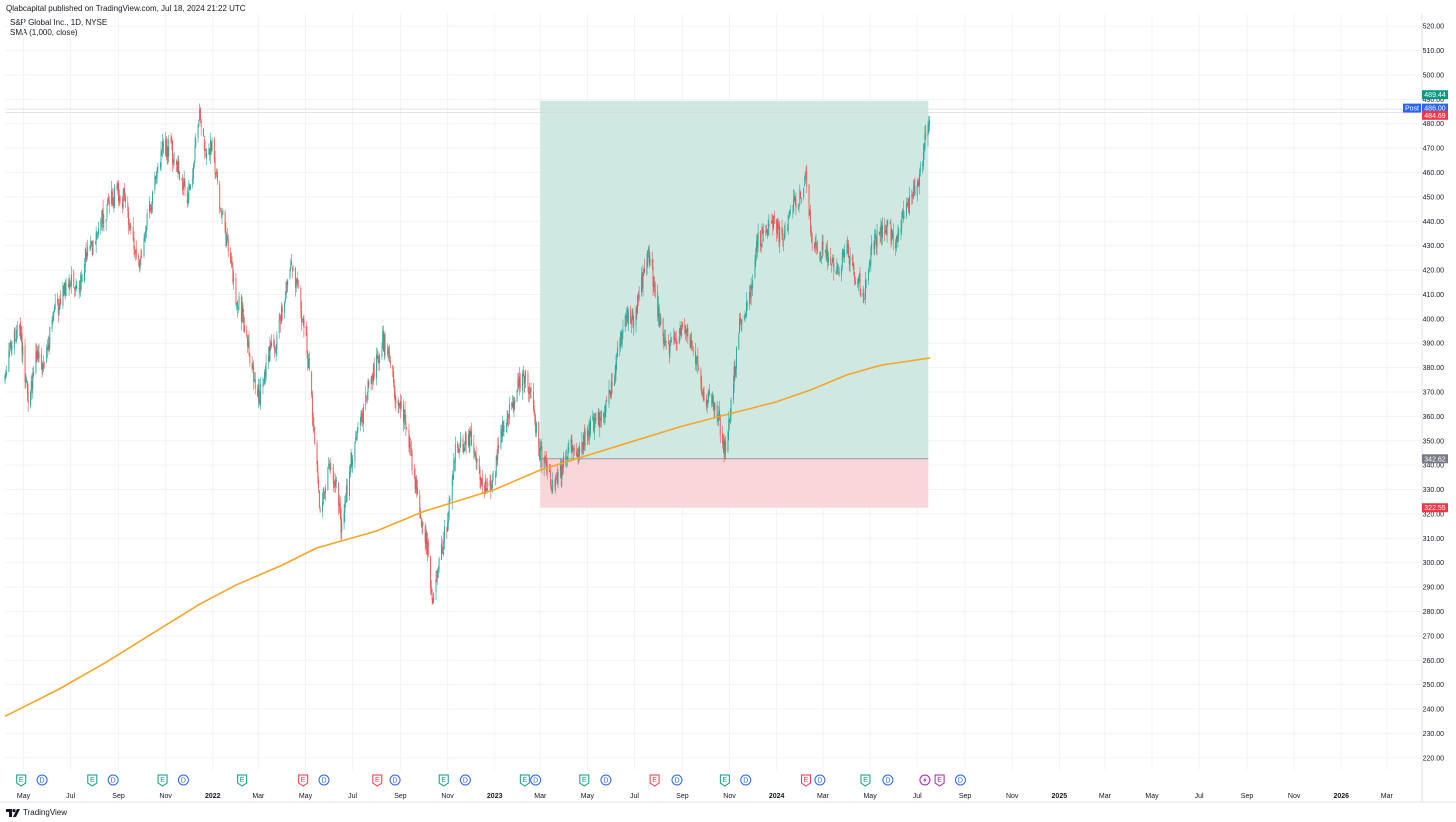 The height and width of the screenshot is (822, 1456). What do you see at coordinates (44, 32) in the screenshot?
I see `sma-indicator-label: SMA (1,000, close)` at bounding box center [44, 32].